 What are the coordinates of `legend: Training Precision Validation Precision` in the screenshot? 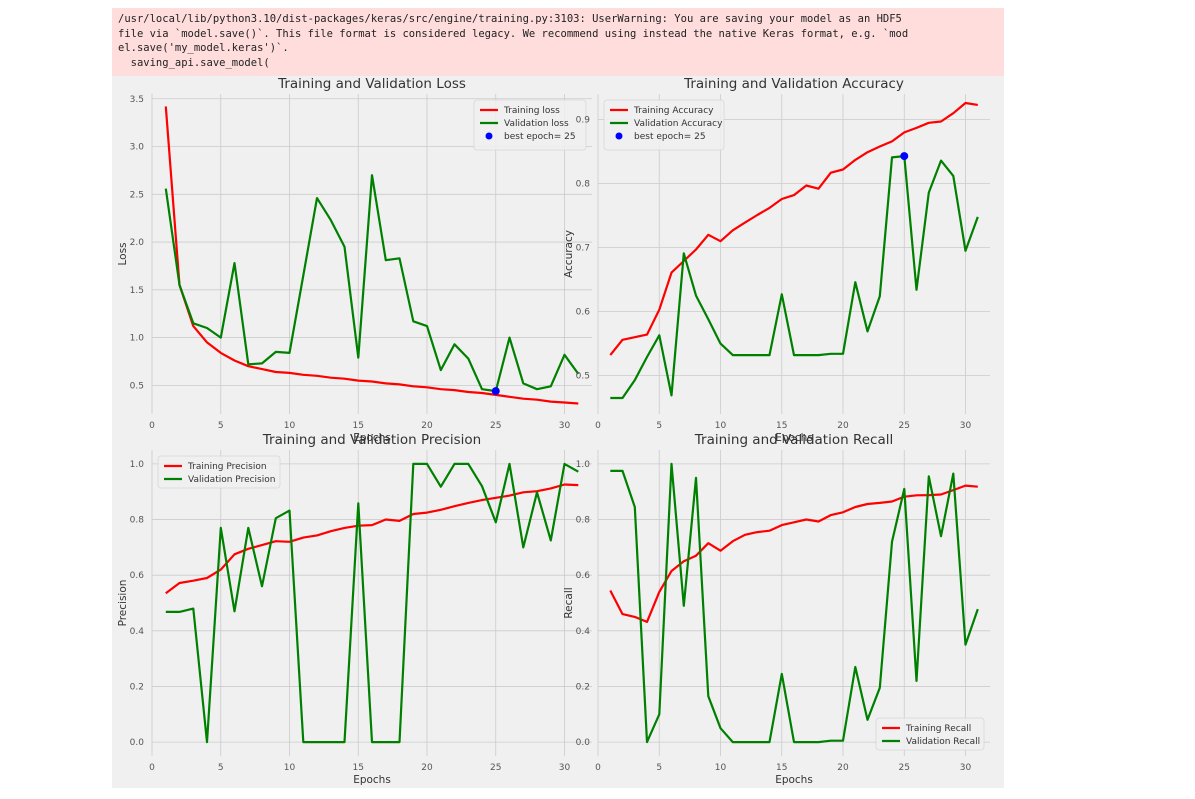 It's located at (219, 472).